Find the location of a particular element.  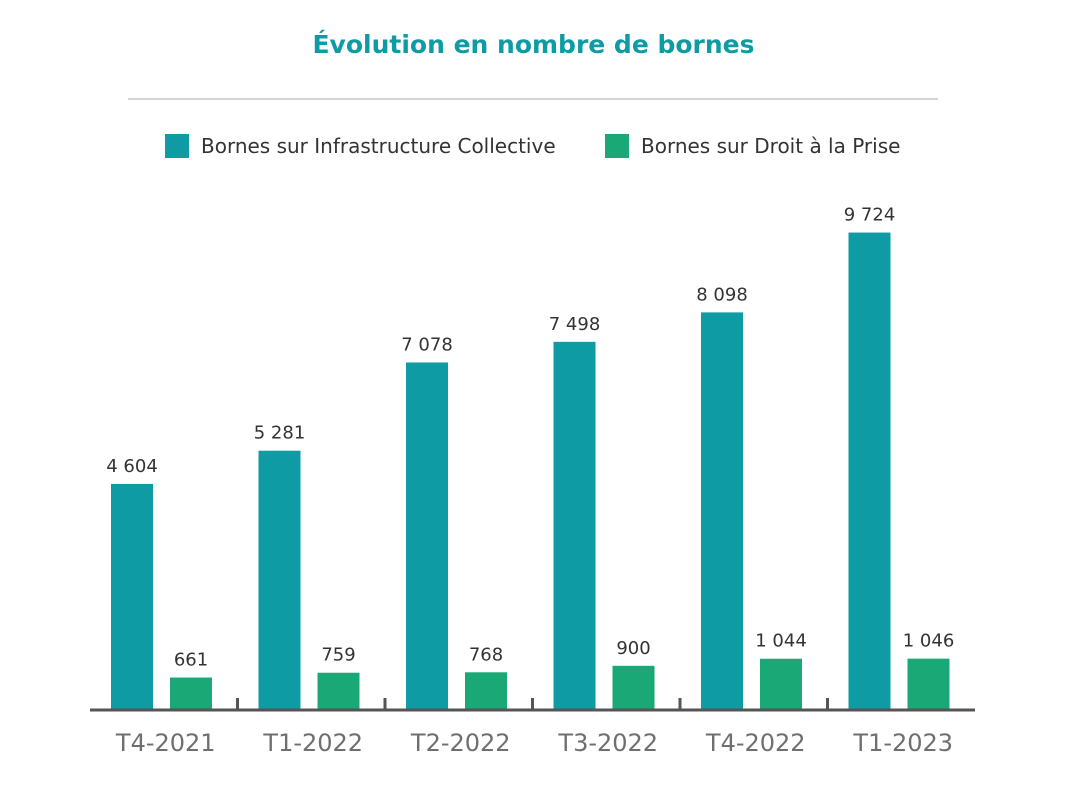

x-tick-label: T2-2022 is located at coordinates (460, 743).